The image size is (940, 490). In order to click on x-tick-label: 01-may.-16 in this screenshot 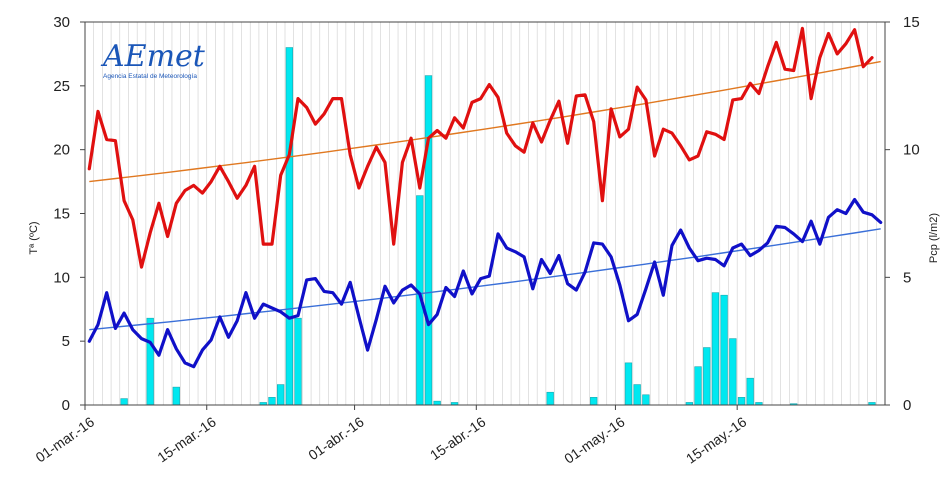, I will do `click(594, 439)`.